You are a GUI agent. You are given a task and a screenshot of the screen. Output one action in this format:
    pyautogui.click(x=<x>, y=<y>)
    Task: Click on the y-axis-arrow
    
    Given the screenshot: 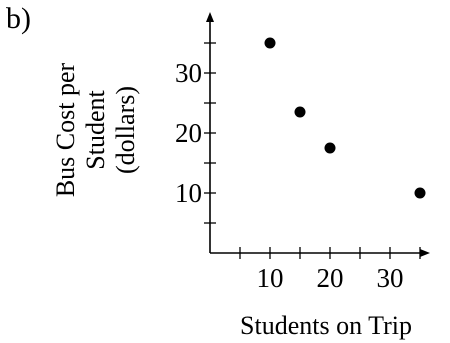 What is the action you would take?
    pyautogui.click(x=210, y=17)
    